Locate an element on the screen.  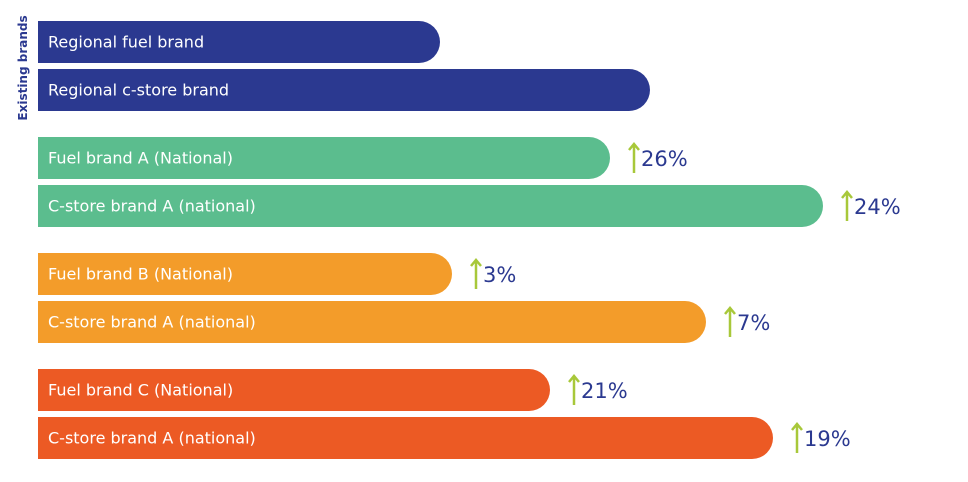
uplift-label: 24% is located at coordinates (877, 207).